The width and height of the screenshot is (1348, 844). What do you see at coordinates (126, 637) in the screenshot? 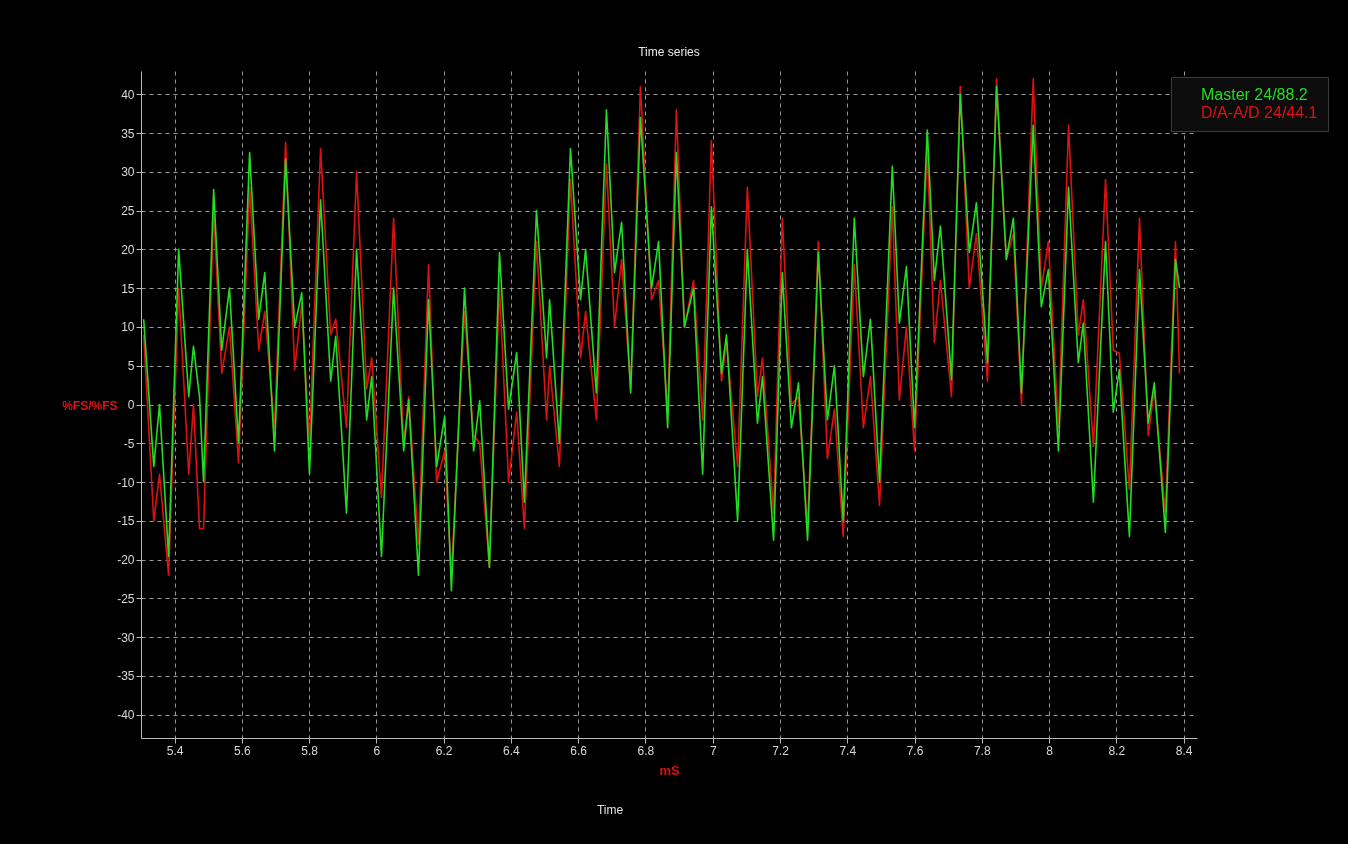
I see `y-tick-label: -30` at bounding box center [126, 637].